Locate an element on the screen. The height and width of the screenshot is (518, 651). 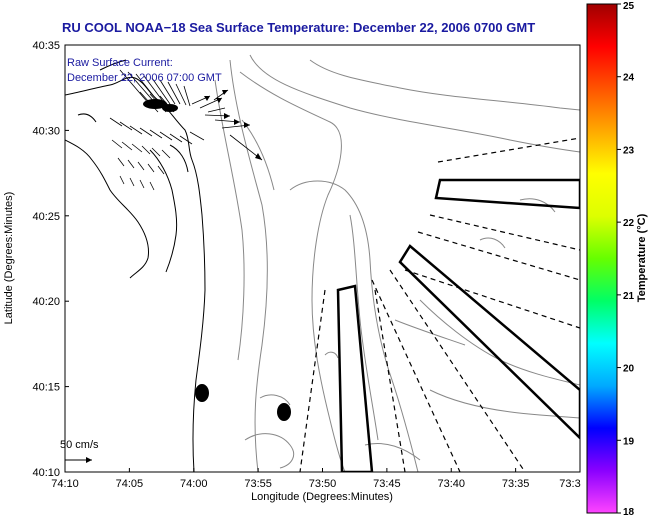
colorbar-tick-label: 22 is located at coordinates (629, 223).